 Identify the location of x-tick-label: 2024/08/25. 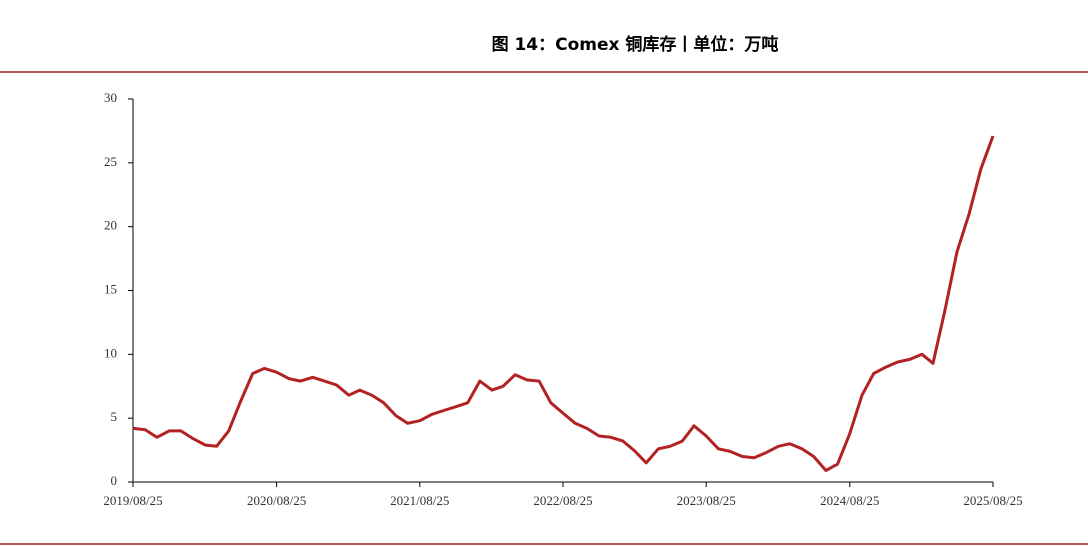
(849, 500).